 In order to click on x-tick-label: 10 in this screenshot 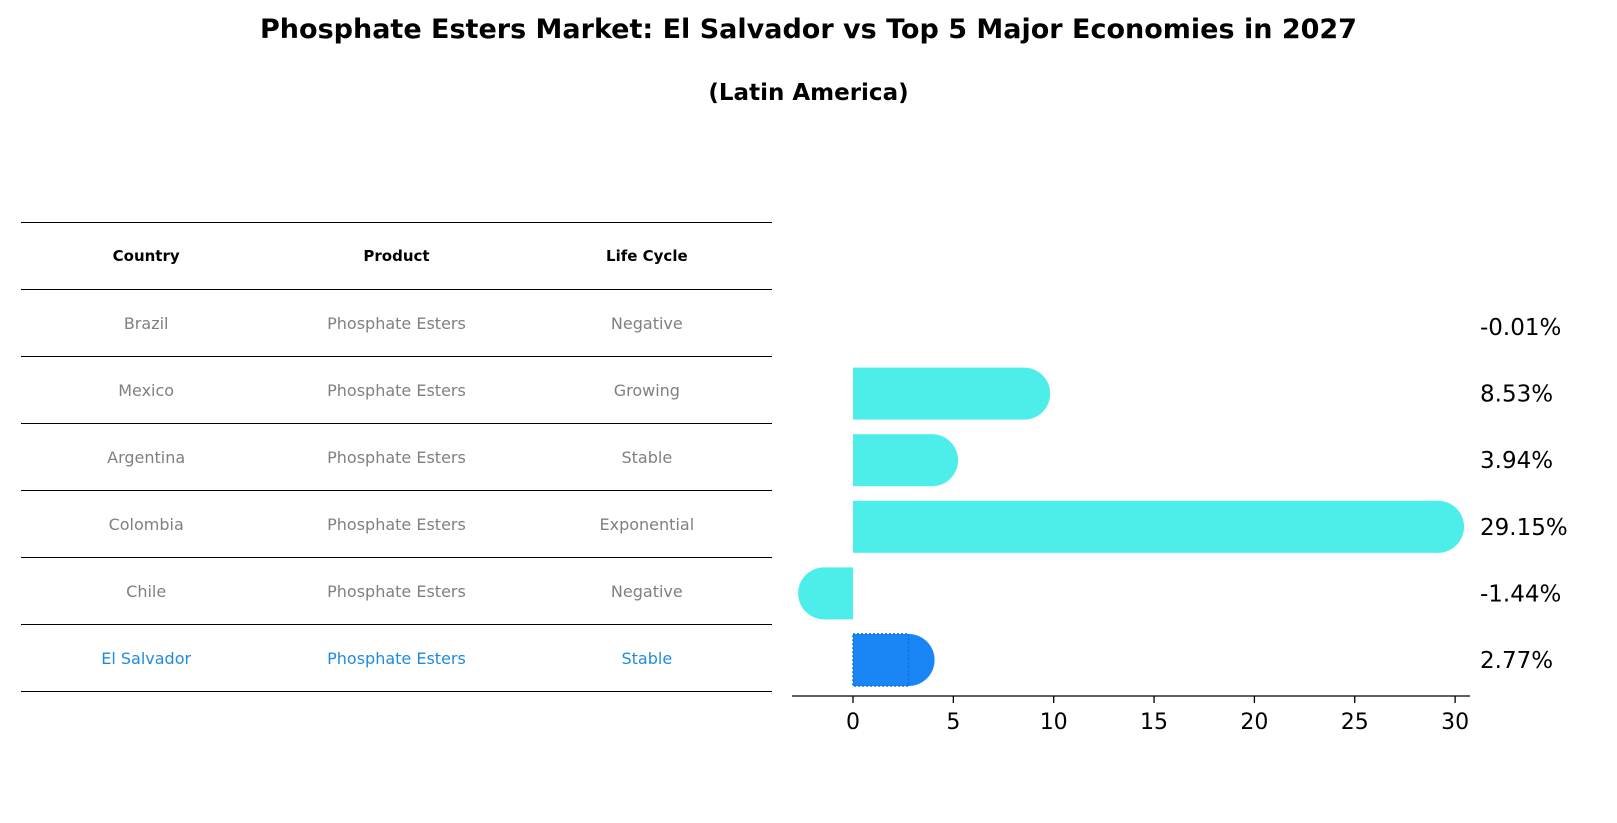, I will do `click(1054, 722)`.